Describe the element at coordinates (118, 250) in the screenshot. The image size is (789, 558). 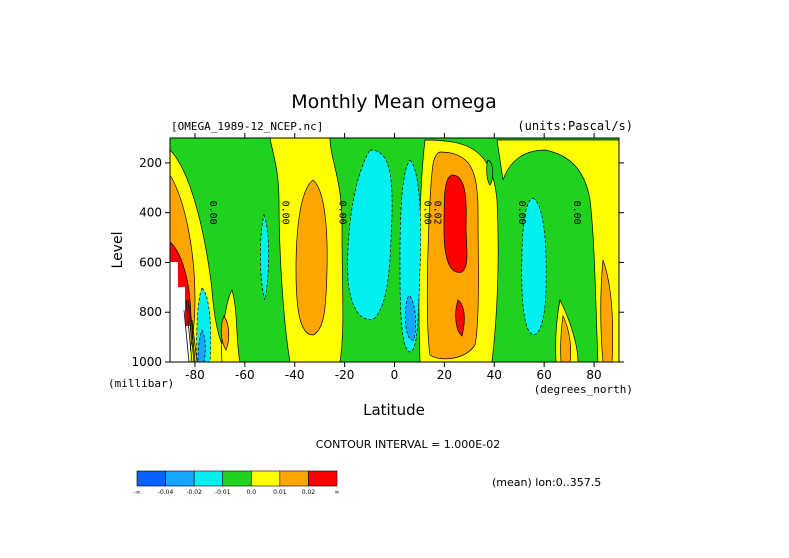
I see `y-axis-label: Level` at that location.